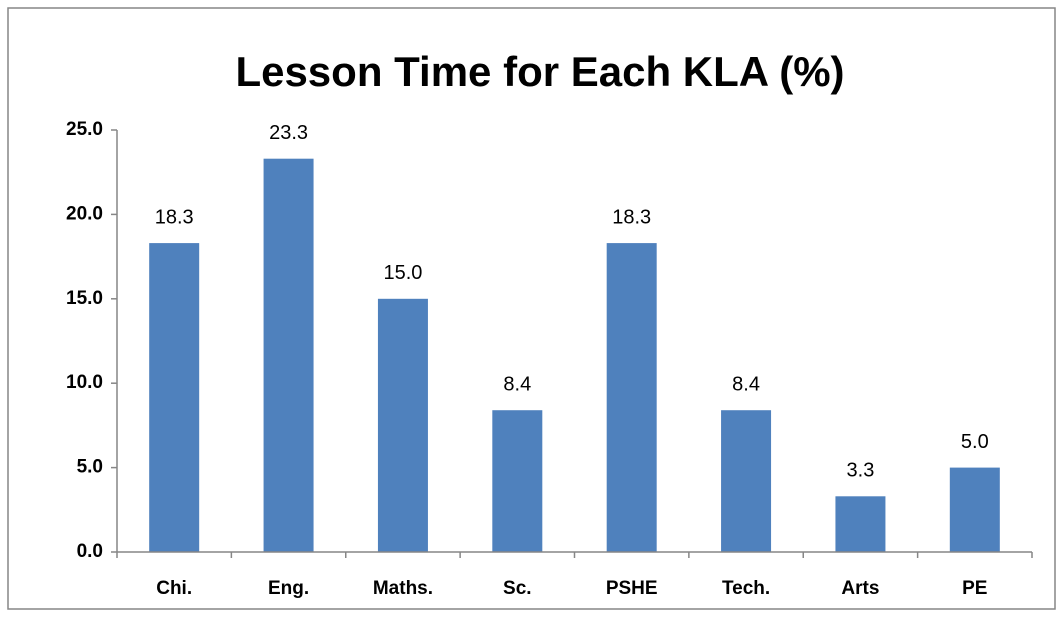 This screenshot has width=1063, height=617. What do you see at coordinates (539, 71) in the screenshot?
I see `chart-title: Lesson Time for Each KLA (%)` at bounding box center [539, 71].